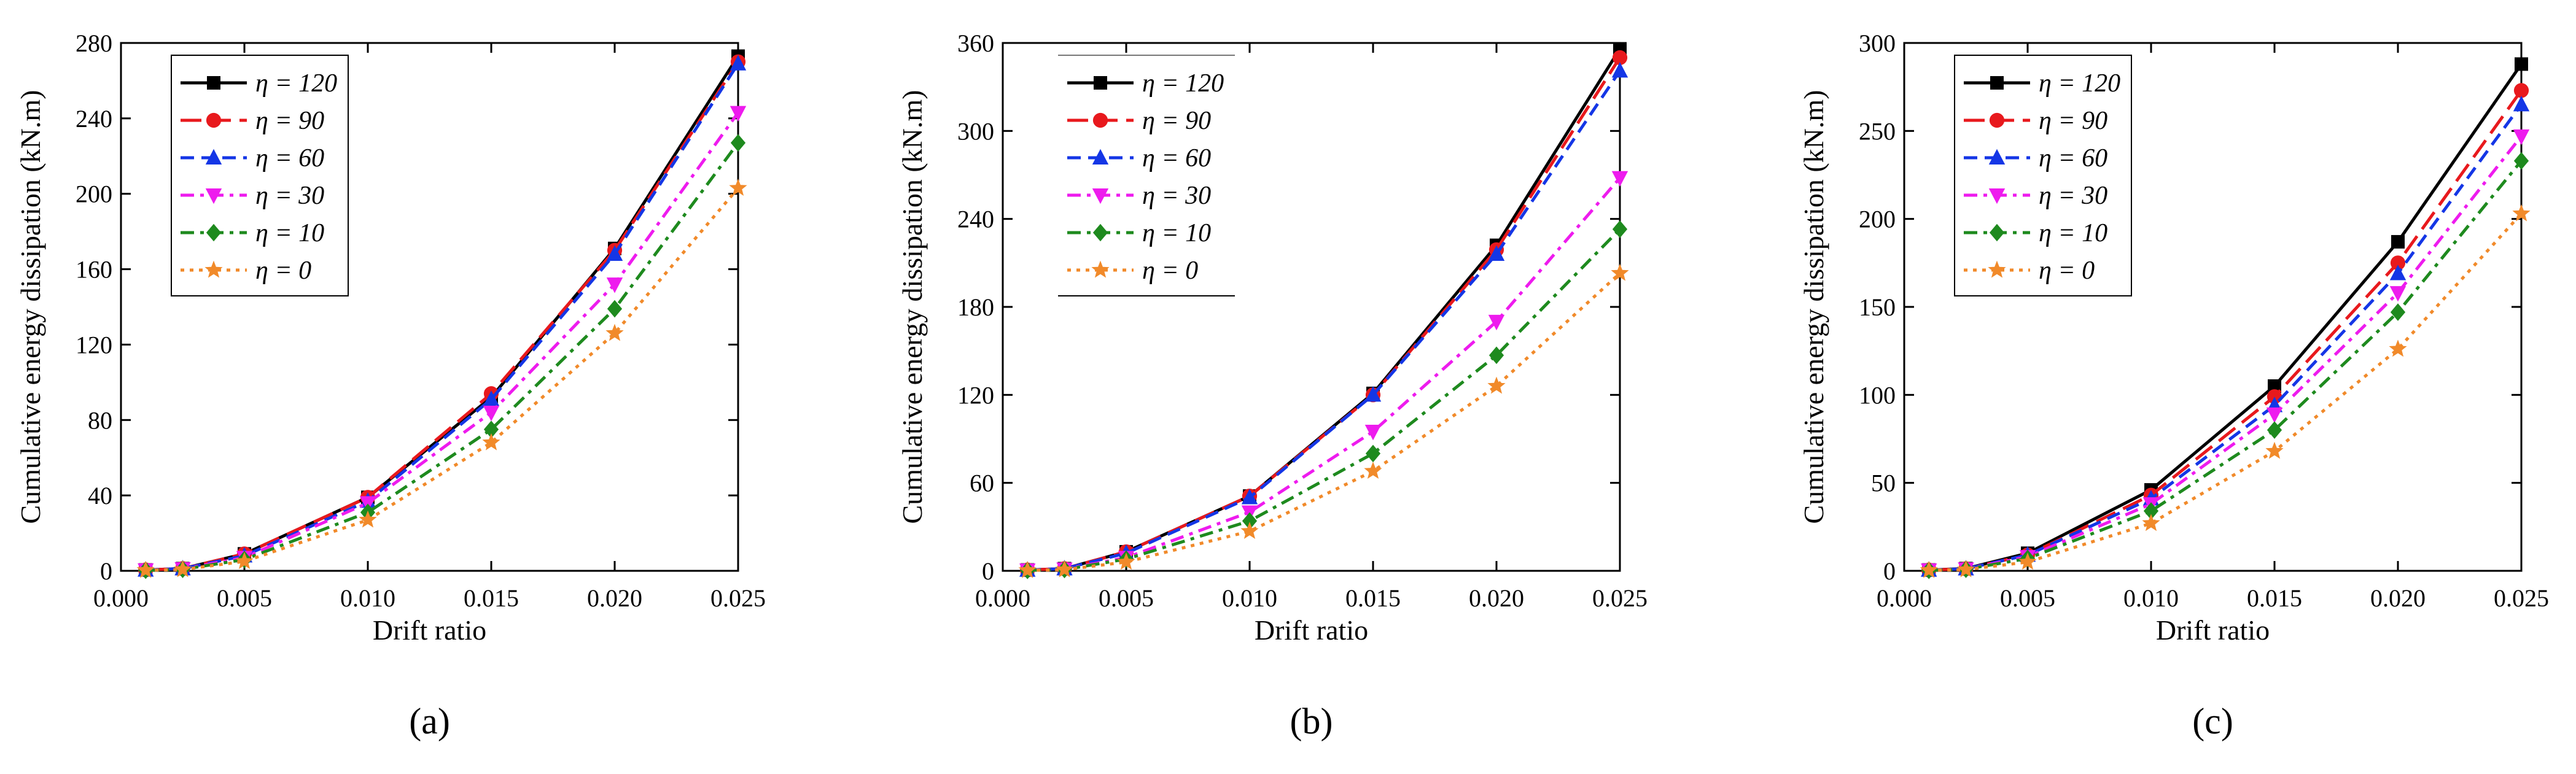 This screenshot has height=774, width=2576. Describe the element at coordinates (94, 270) in the screenshot. I see `y-tick-label: 160` at that location.